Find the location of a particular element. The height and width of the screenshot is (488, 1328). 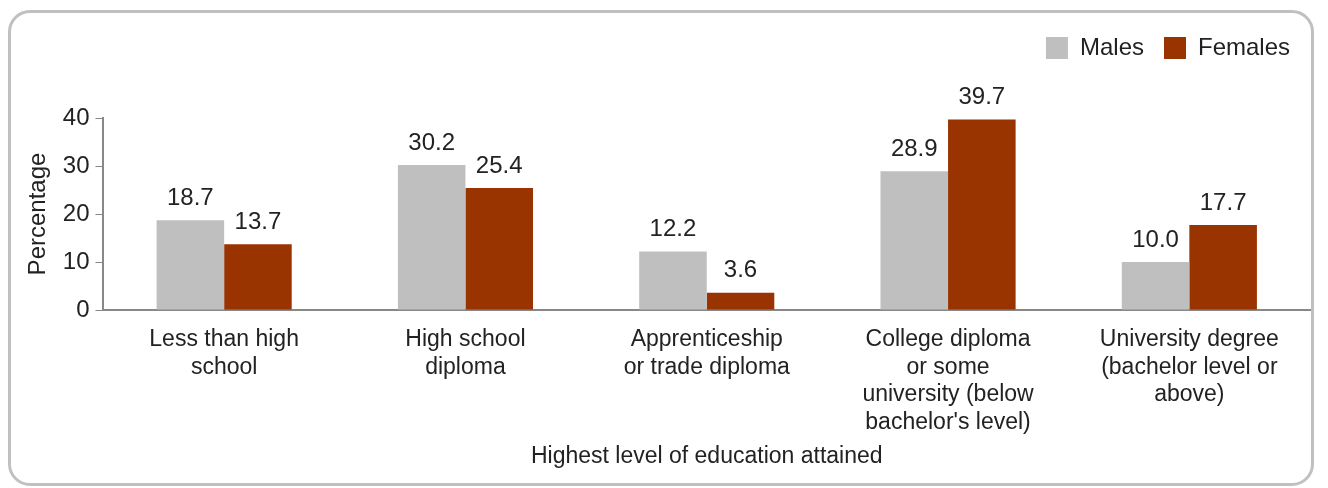

legend-label: Females is located at coordinates (1243, 46).